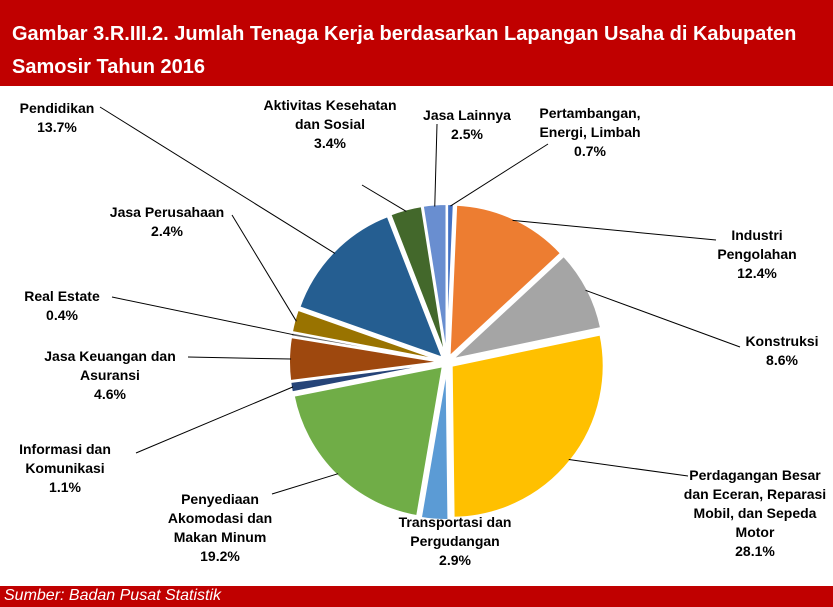  Describe the element at coordinates (782, 351) in the screenshot. I see `slice-label: Konstruksi 8.6%` at that location.